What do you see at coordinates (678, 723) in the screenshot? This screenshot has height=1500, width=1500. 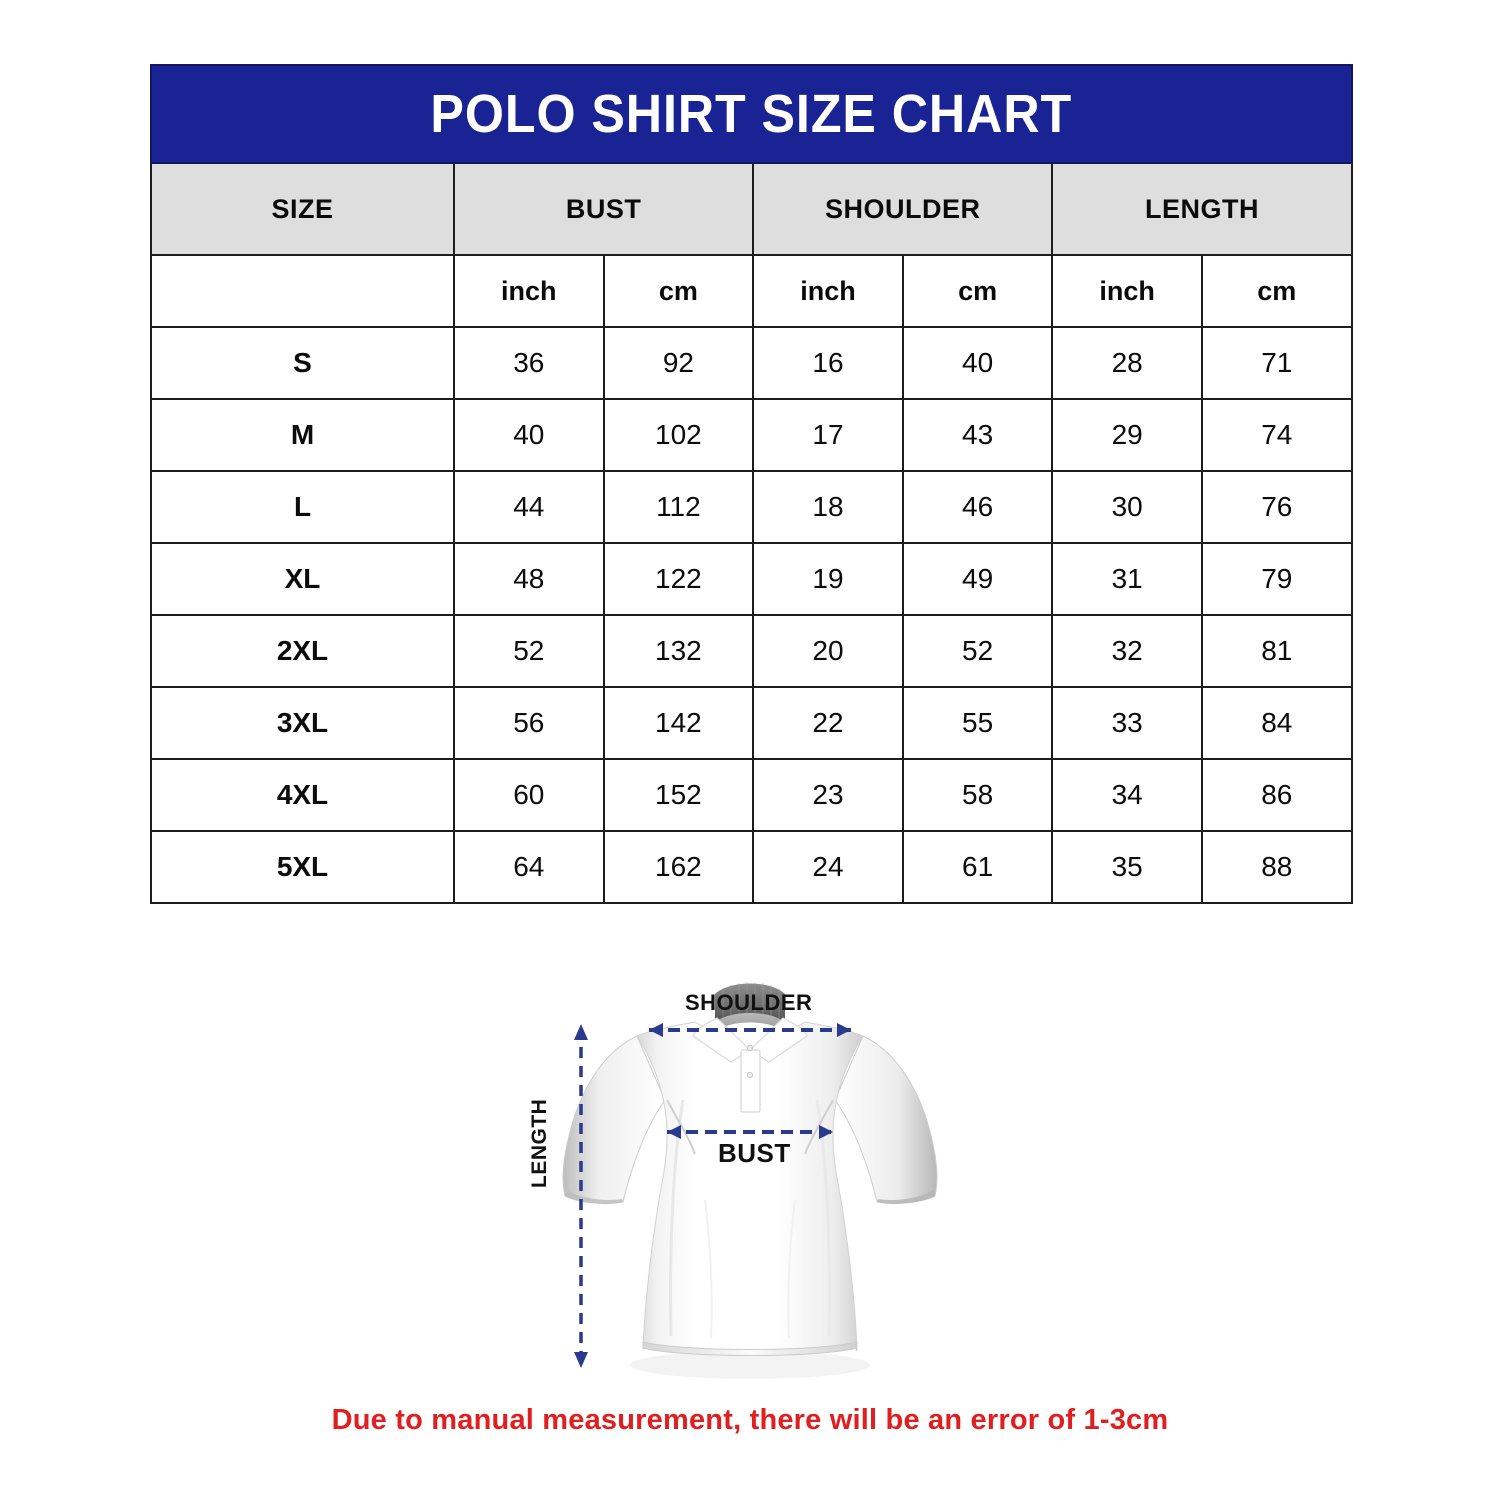 I see `cell-bust-cm: 142` at bounding box center [678, 723].